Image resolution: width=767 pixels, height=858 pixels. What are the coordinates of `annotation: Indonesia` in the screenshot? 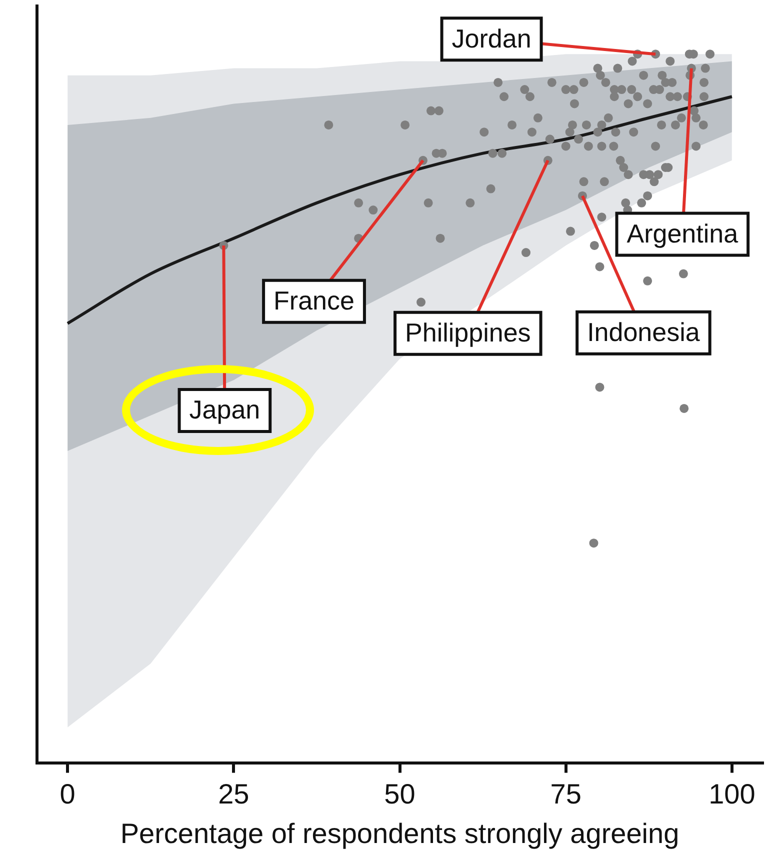 It's located at (643, 332).